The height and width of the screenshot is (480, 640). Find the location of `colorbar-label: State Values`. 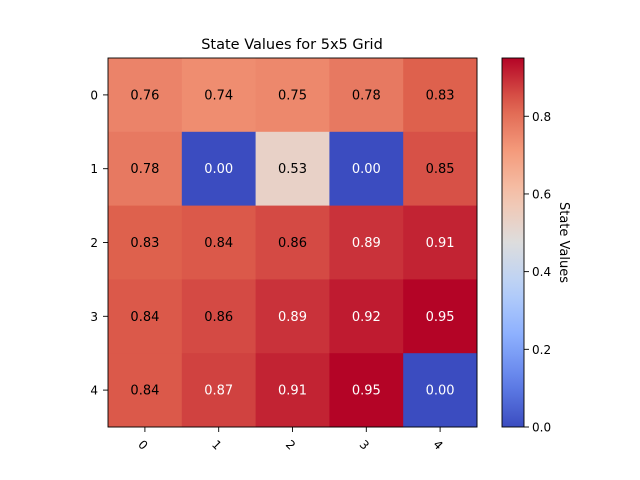

colorbar-label: State Values is located at coordinates (563, 242).